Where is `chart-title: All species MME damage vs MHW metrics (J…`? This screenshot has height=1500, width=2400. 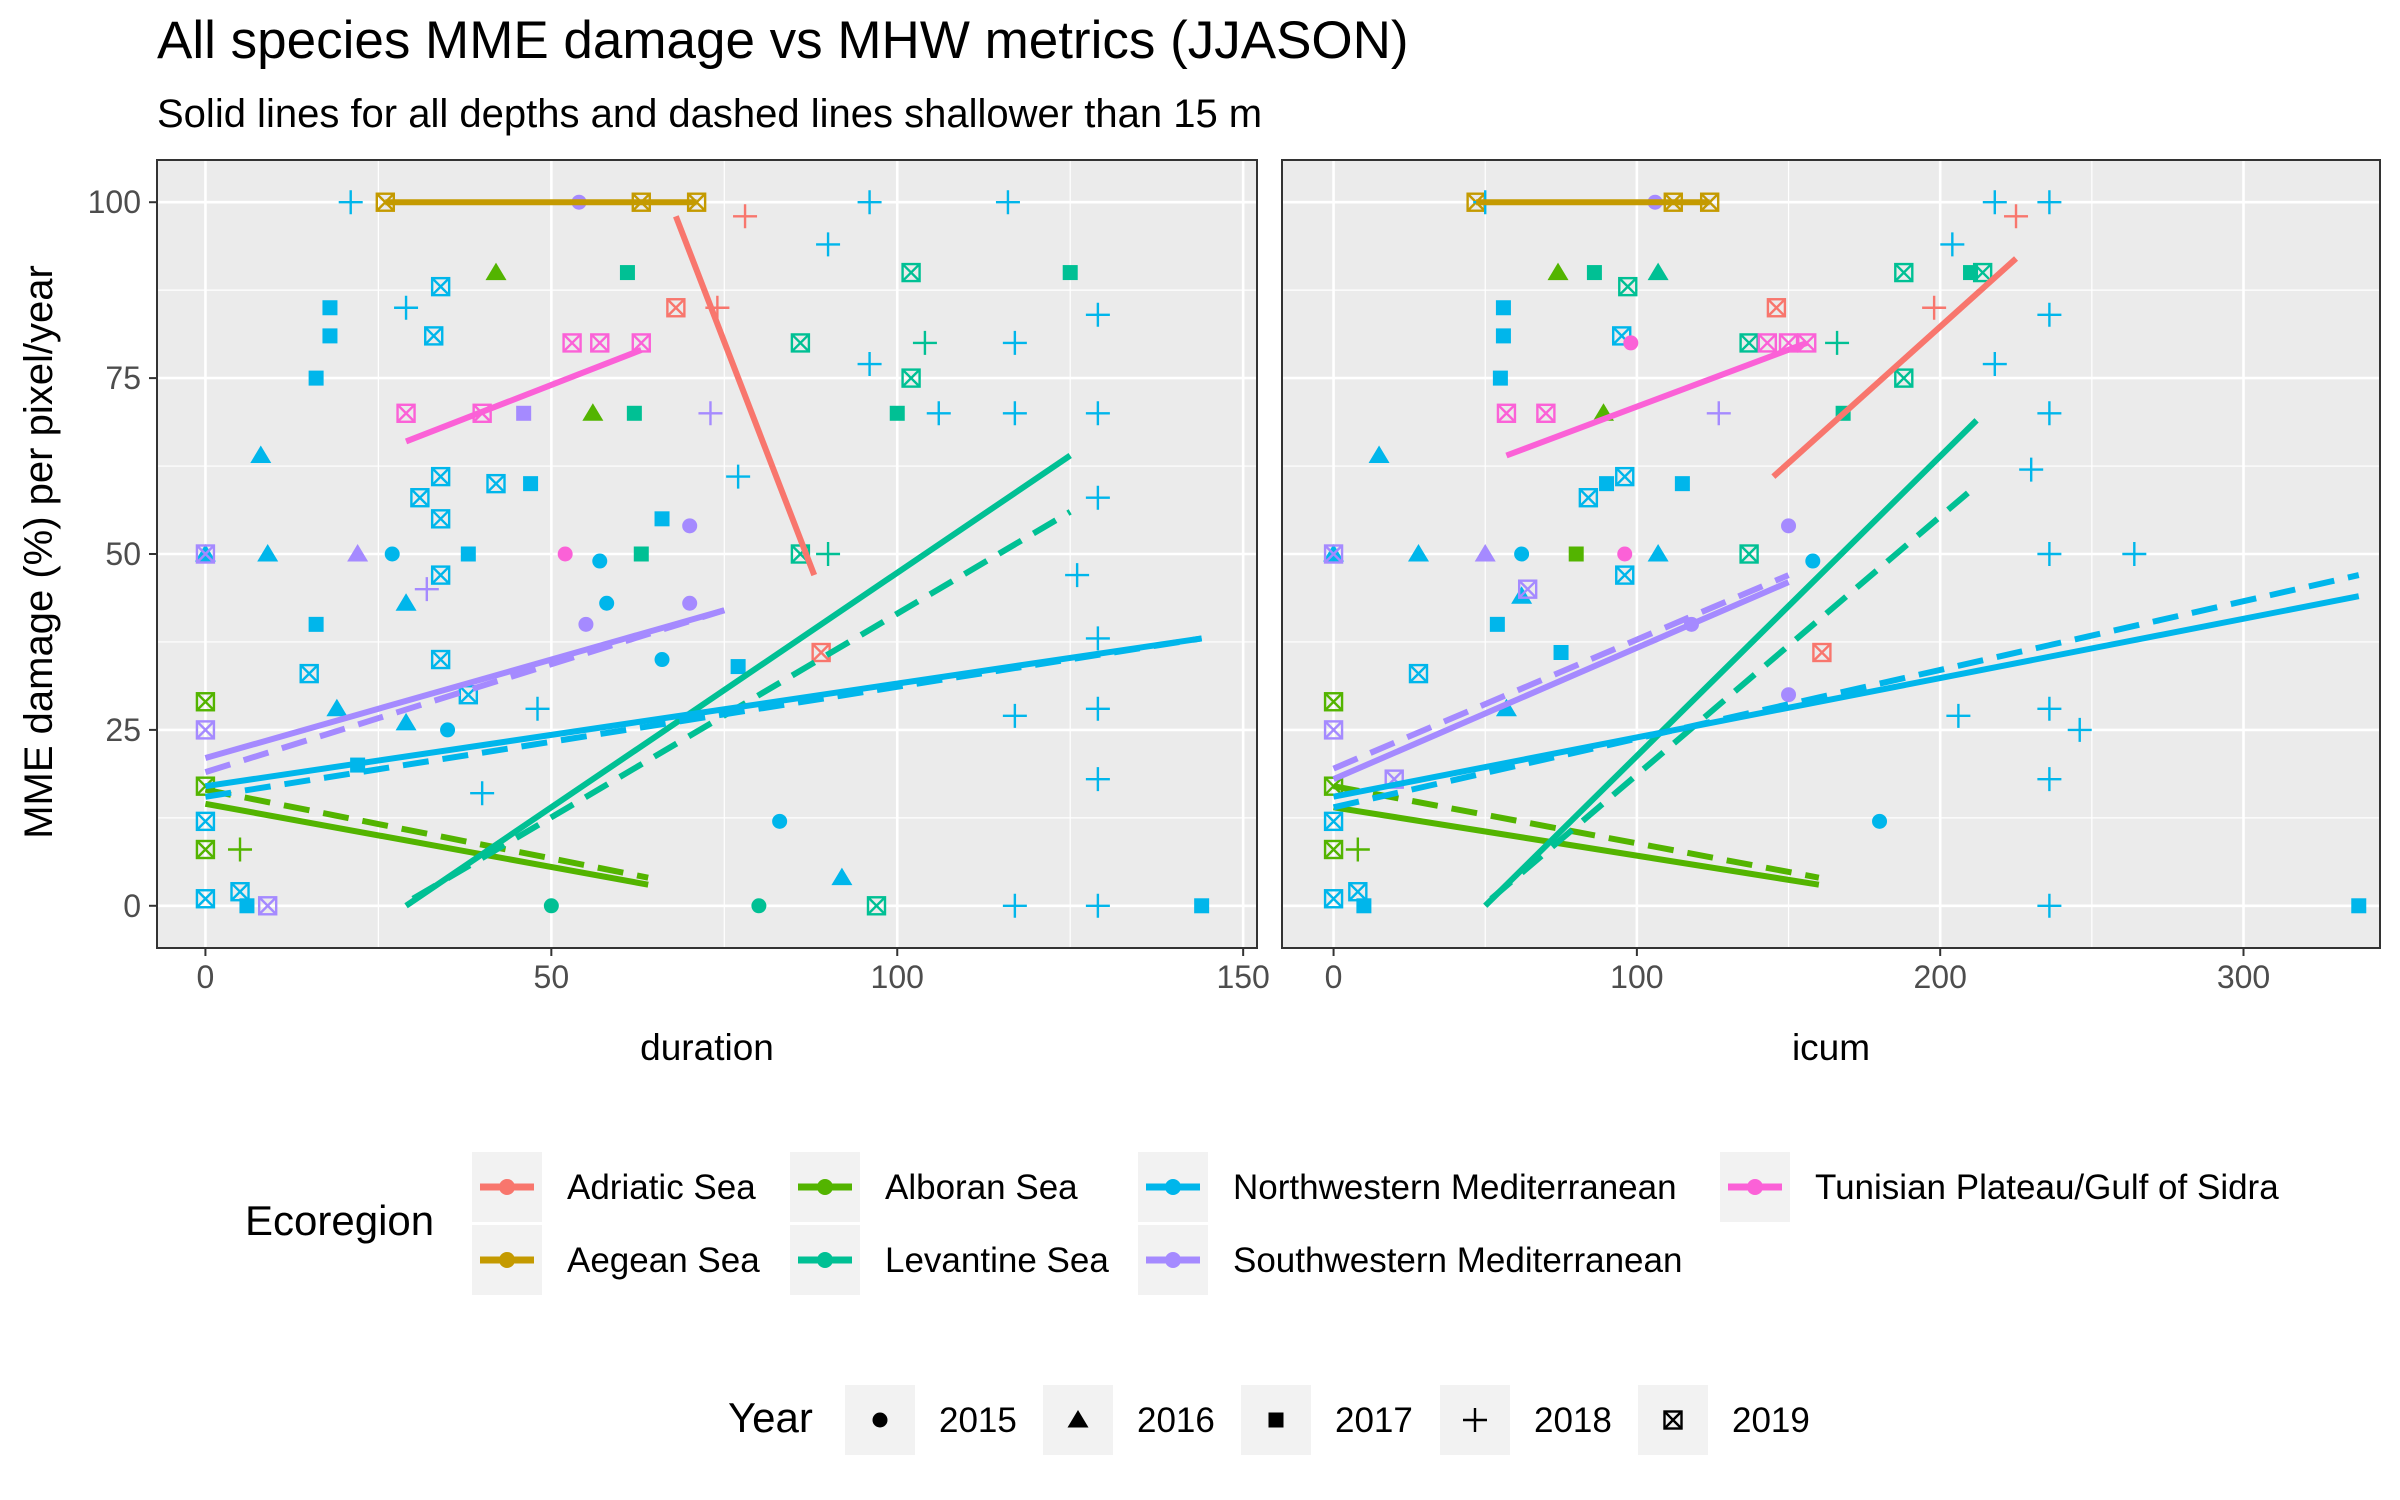 chart-title: All species MME damage vs MHW metrics (J… is located at coordinates (783, 40).